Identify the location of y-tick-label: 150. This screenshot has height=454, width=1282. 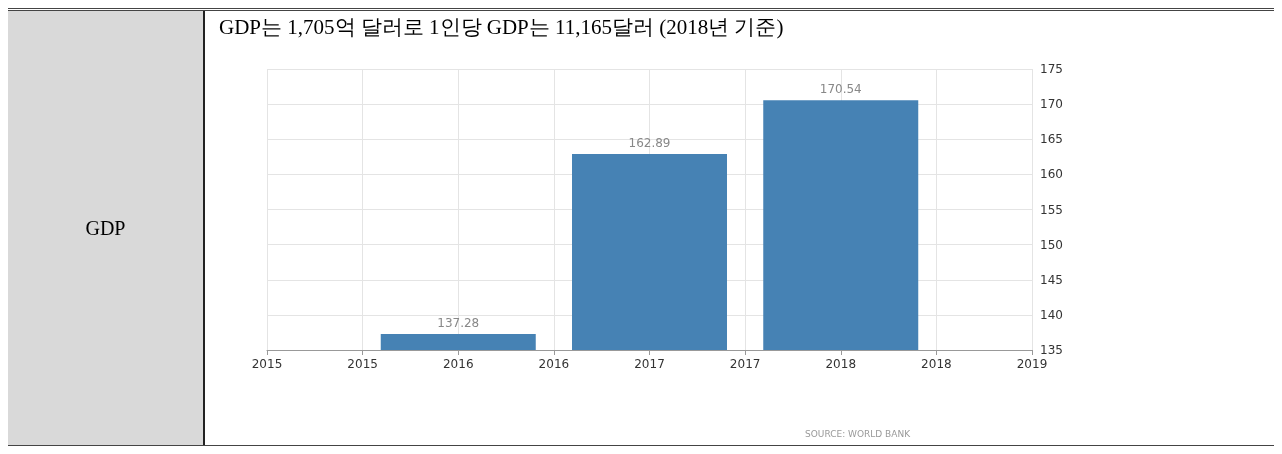
(1051, 244).